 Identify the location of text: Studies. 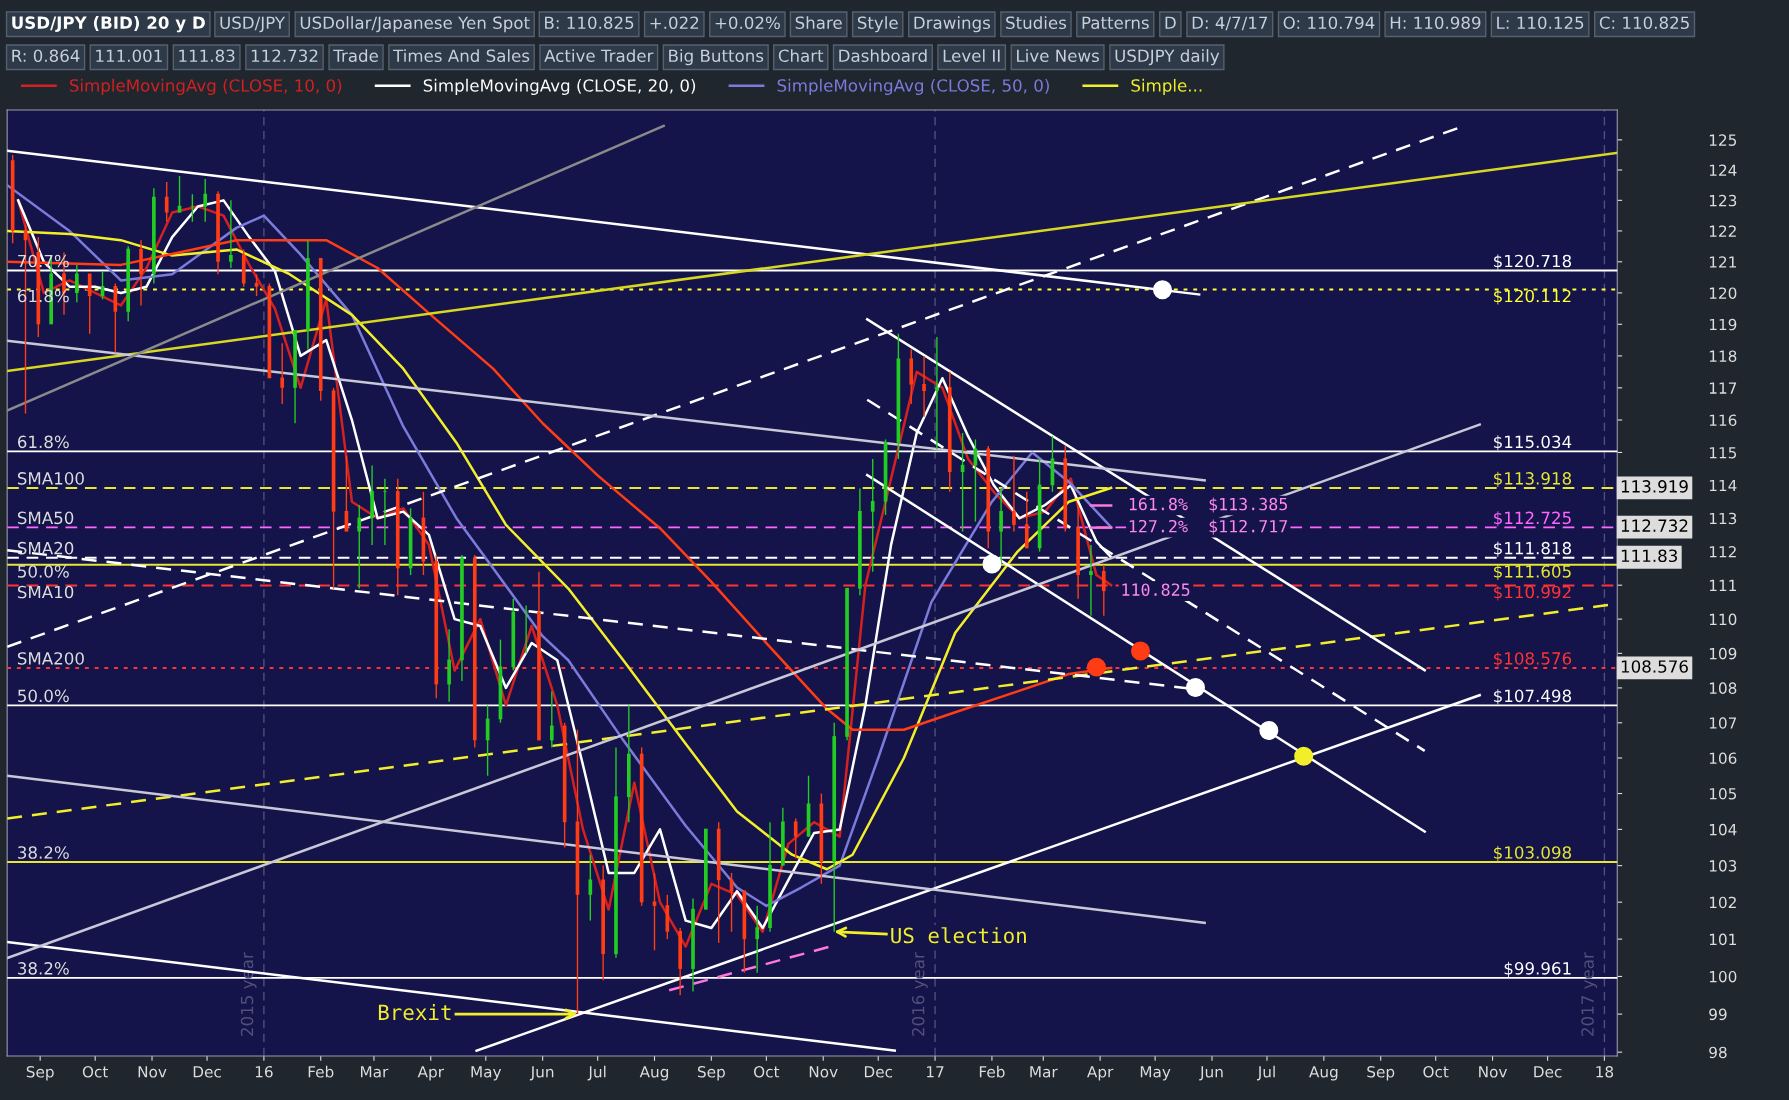
(1036, 23).